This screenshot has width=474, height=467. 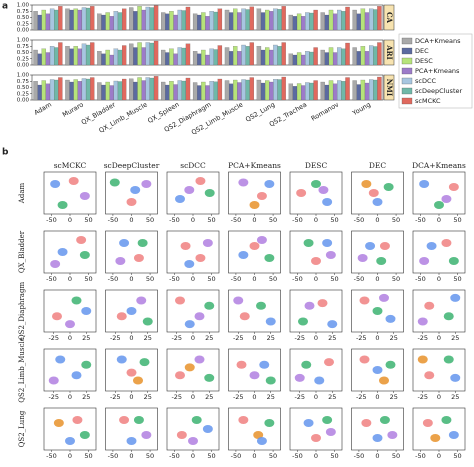 I want to click on plot-frame, so click(x=70, y=193).